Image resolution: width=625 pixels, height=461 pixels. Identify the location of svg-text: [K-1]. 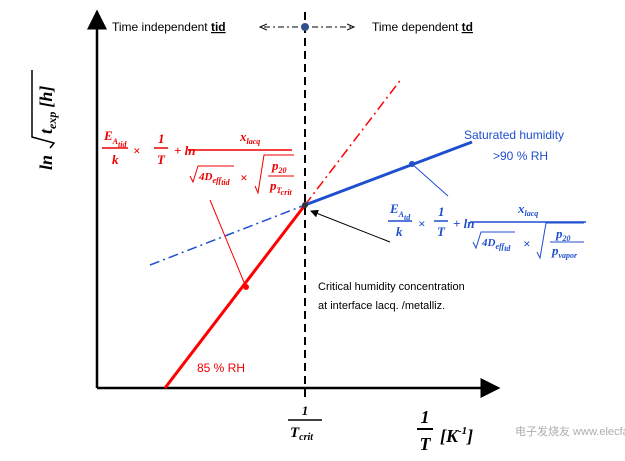
(456, 435).